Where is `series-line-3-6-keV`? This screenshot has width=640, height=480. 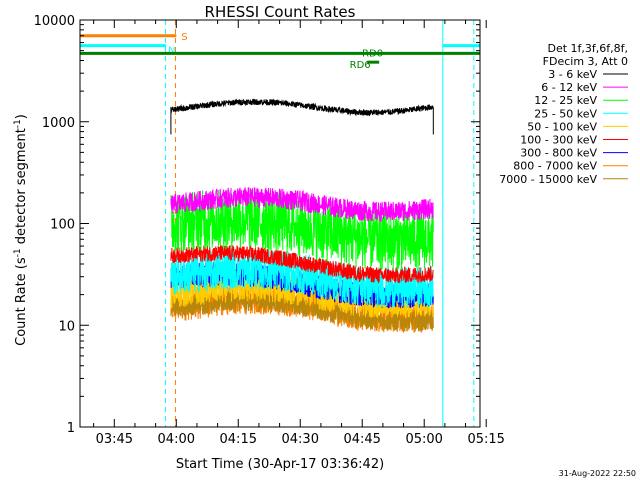
series-line-3-6-keV is located at coordinates (302, 107).